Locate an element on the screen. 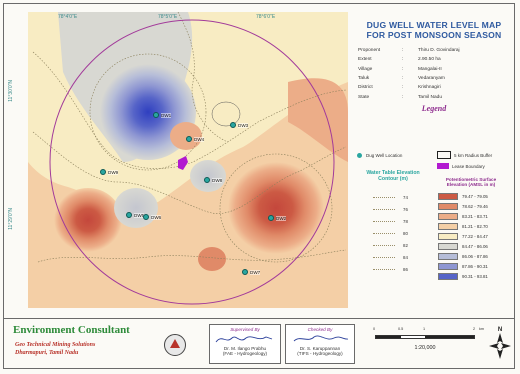 This screenshot has height=374, width=520. coord-label-top: 78°4'0"E is located at coordinates (68, 17).